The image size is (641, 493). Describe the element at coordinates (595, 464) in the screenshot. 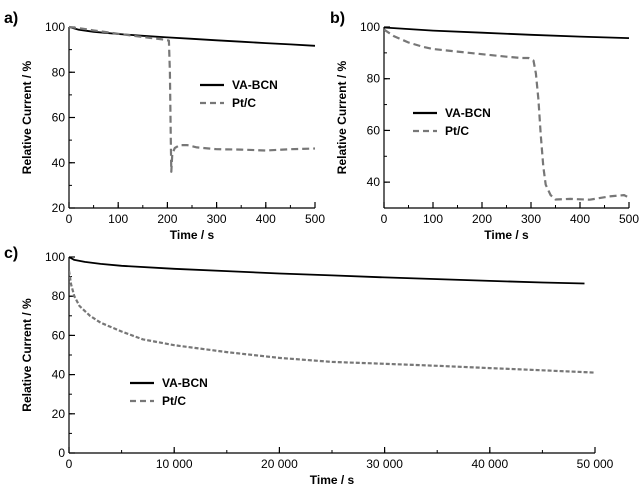

I see `x-tick-label: 50 000` at that location.